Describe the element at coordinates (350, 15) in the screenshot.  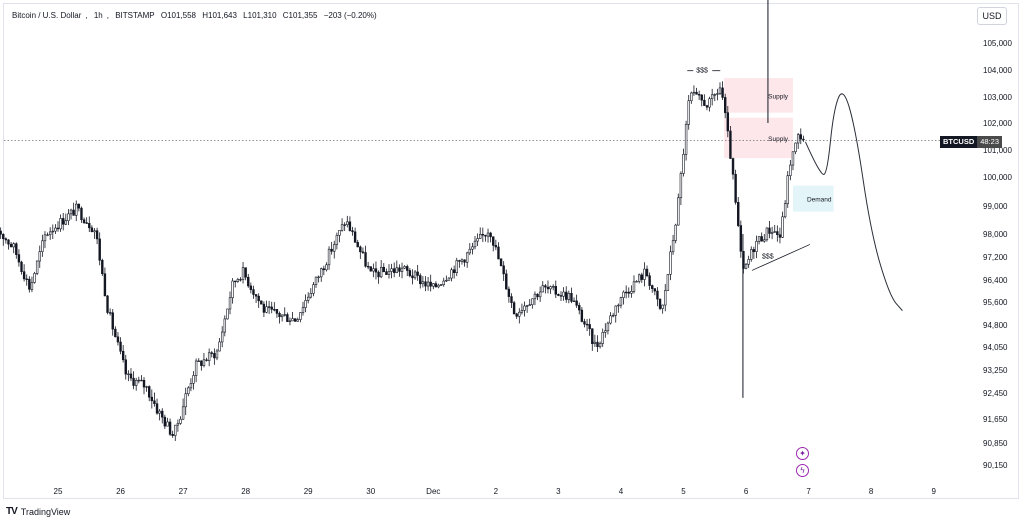
I see `change-value: −203 (−0.20%)` at that location.